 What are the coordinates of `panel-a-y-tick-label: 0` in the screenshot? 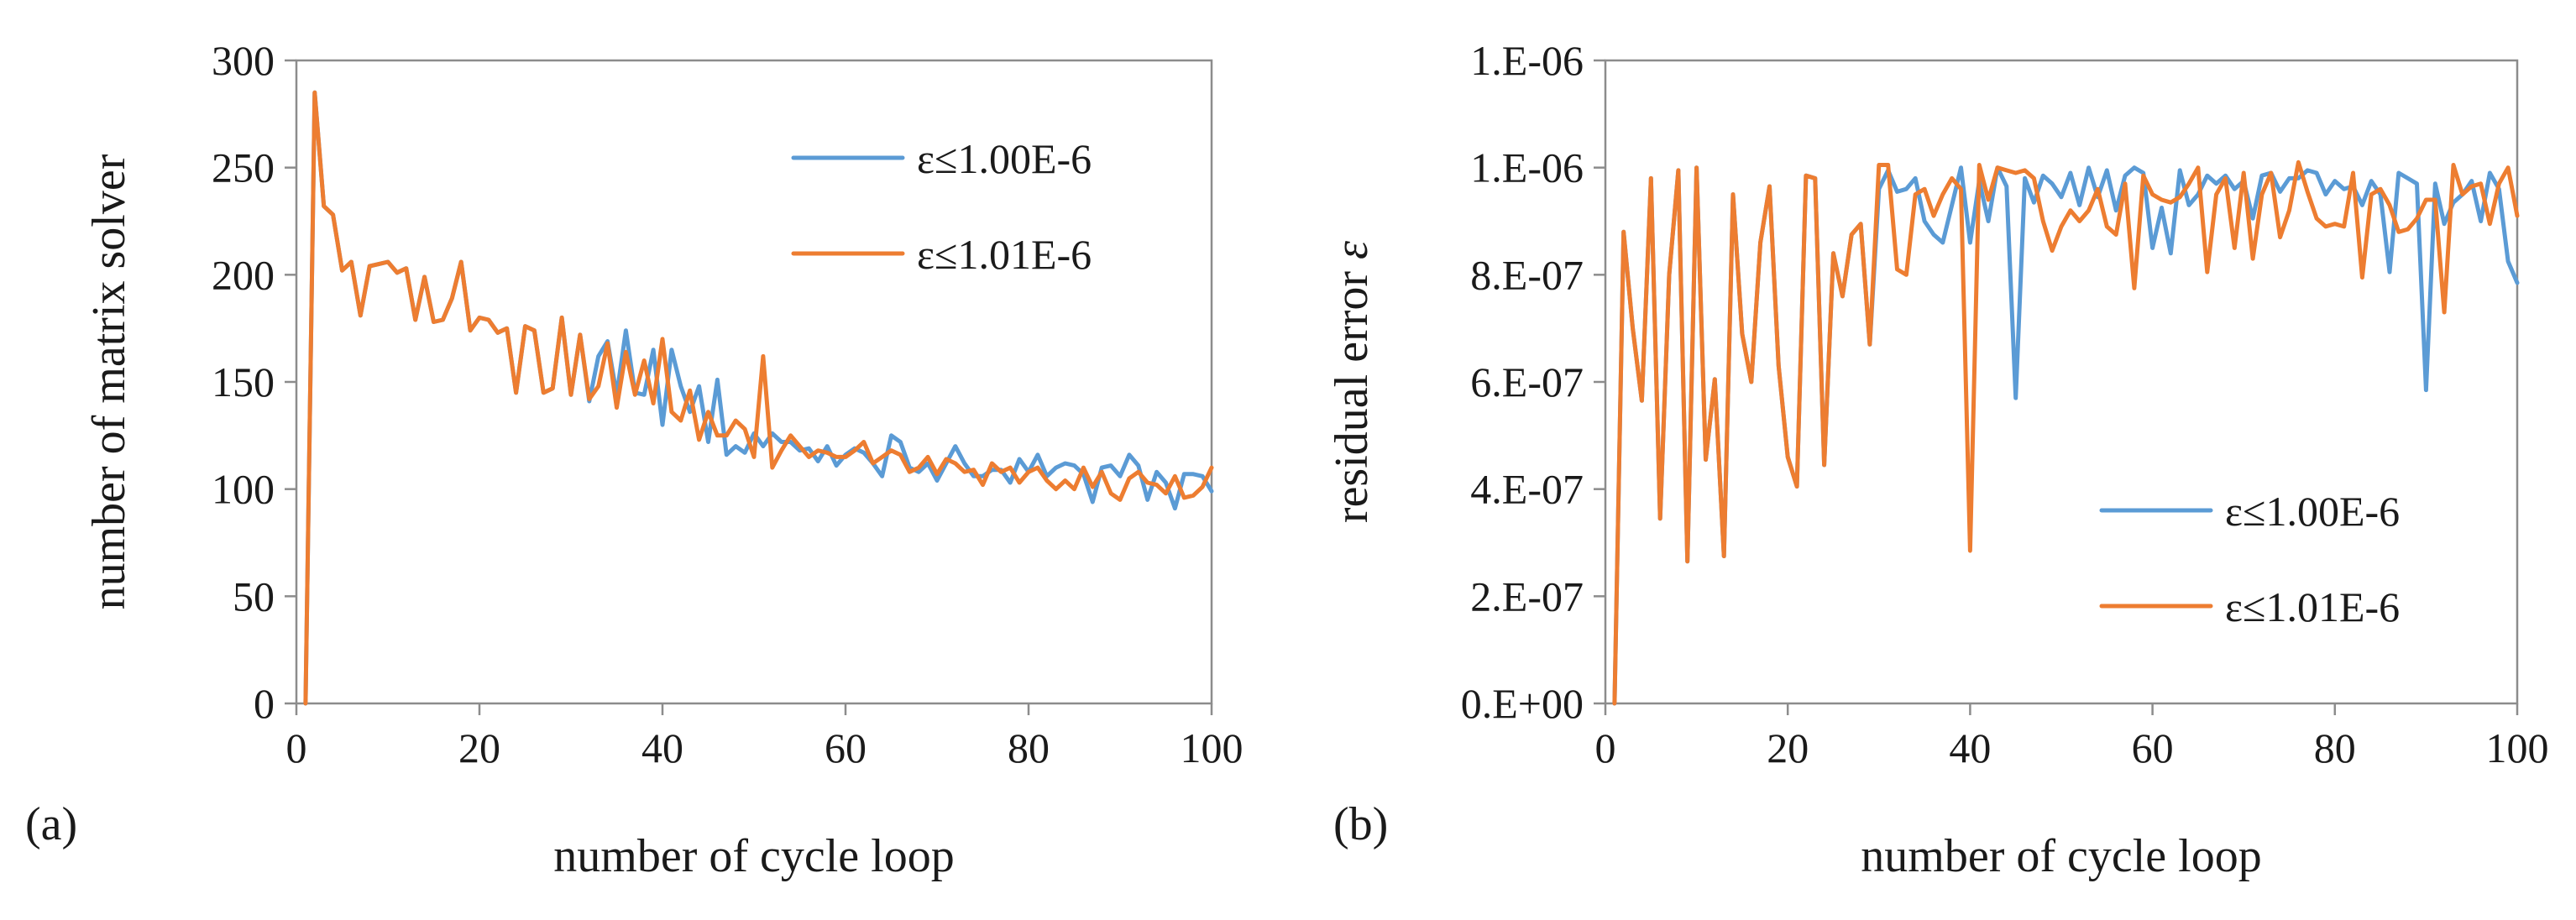 It's located at (265, 703).